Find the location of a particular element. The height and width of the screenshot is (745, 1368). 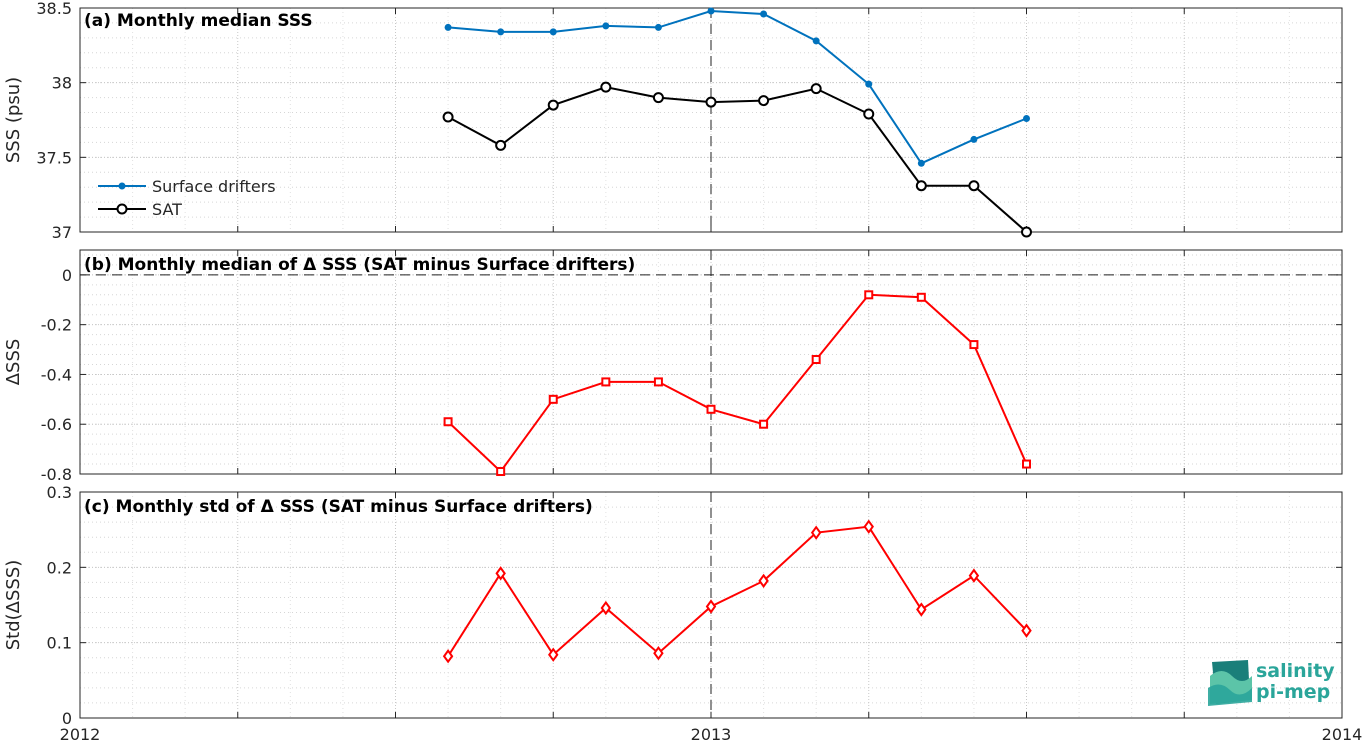

panel-c-ylabel: Std(ΔSSS) is located at coordinates (13, 605).